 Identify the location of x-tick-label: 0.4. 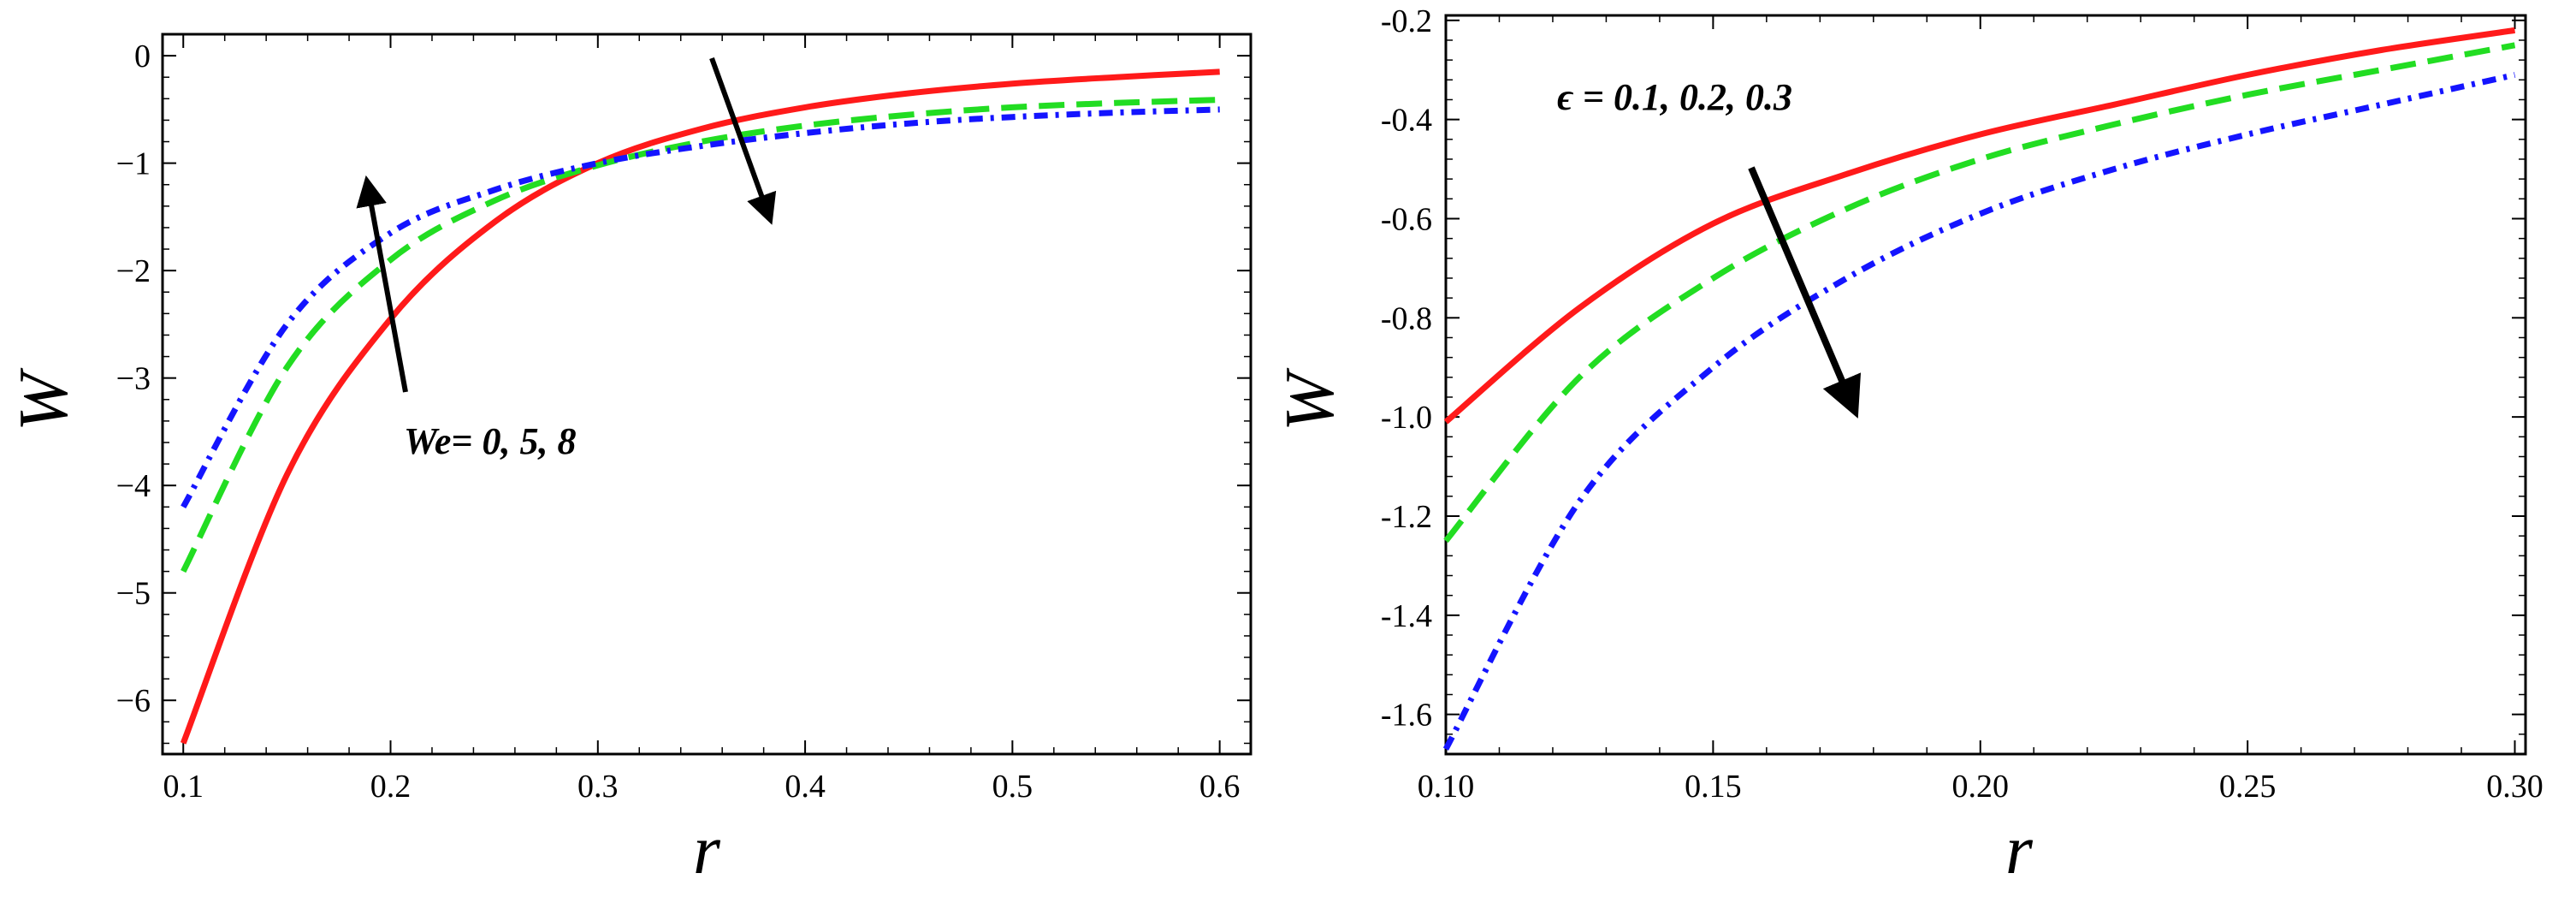
(805, 787).